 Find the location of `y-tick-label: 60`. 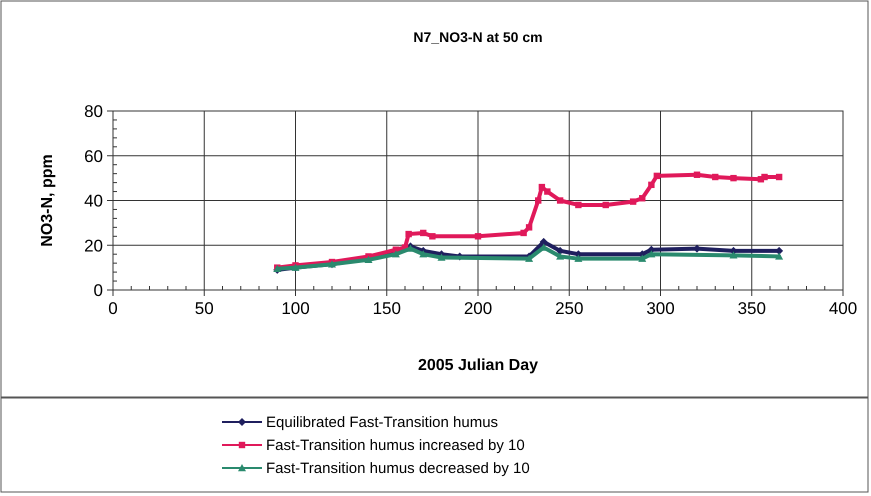

y-tick-label: 60 is located at coordinates (93, 156).